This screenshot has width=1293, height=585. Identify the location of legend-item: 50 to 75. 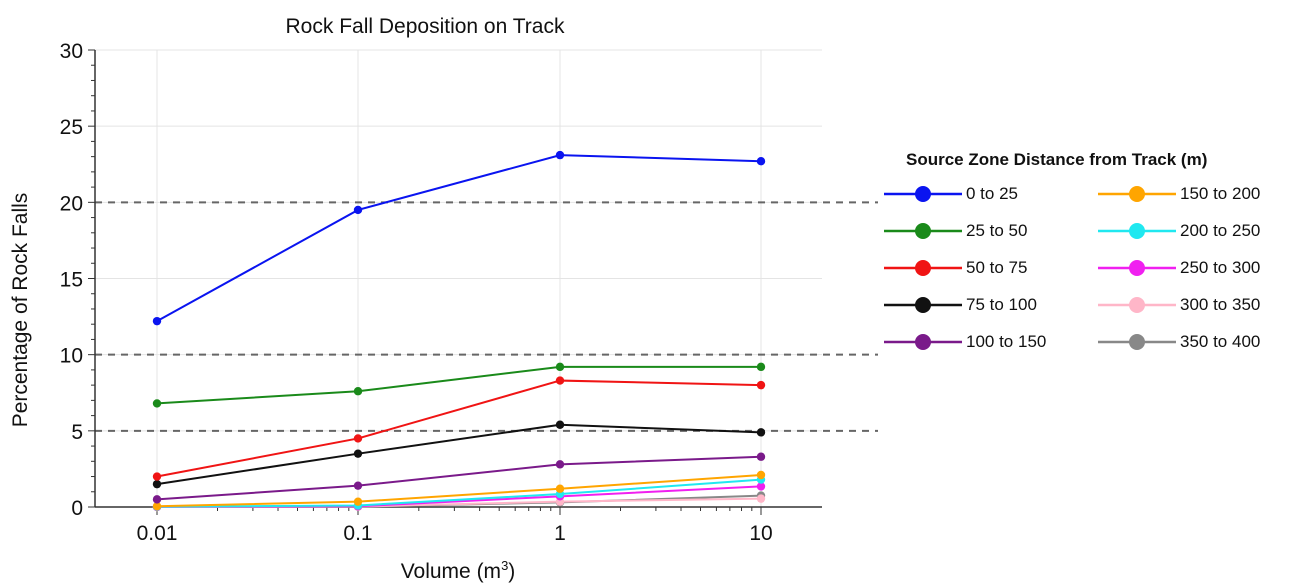
(991, 268).